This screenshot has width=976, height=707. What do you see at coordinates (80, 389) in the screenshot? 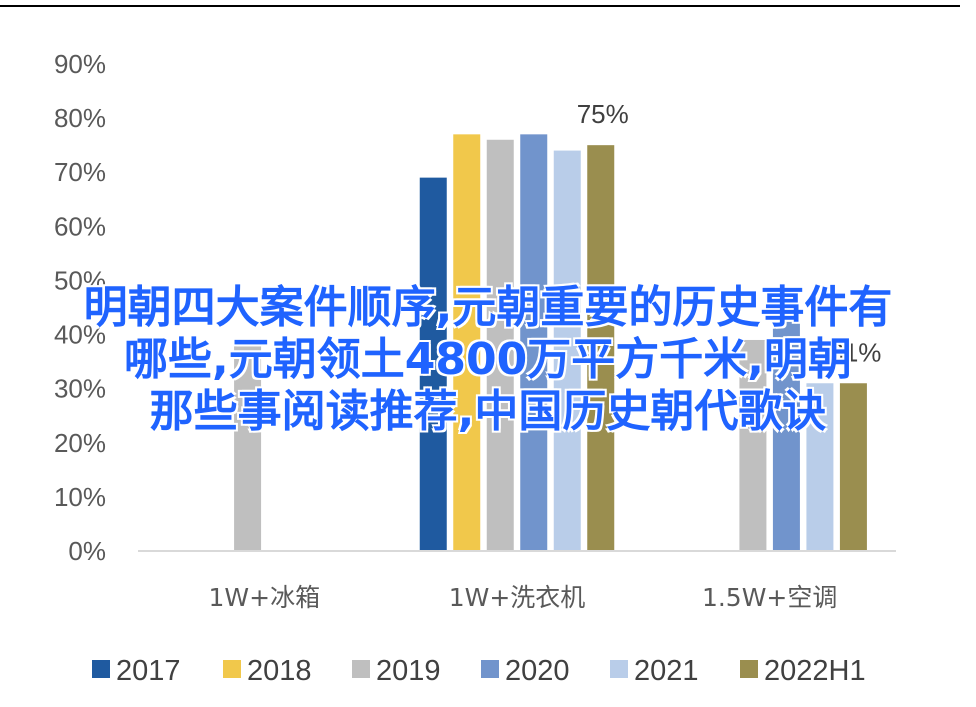
I see `y-tick-label: 30%` at bounding box center [80, 389].